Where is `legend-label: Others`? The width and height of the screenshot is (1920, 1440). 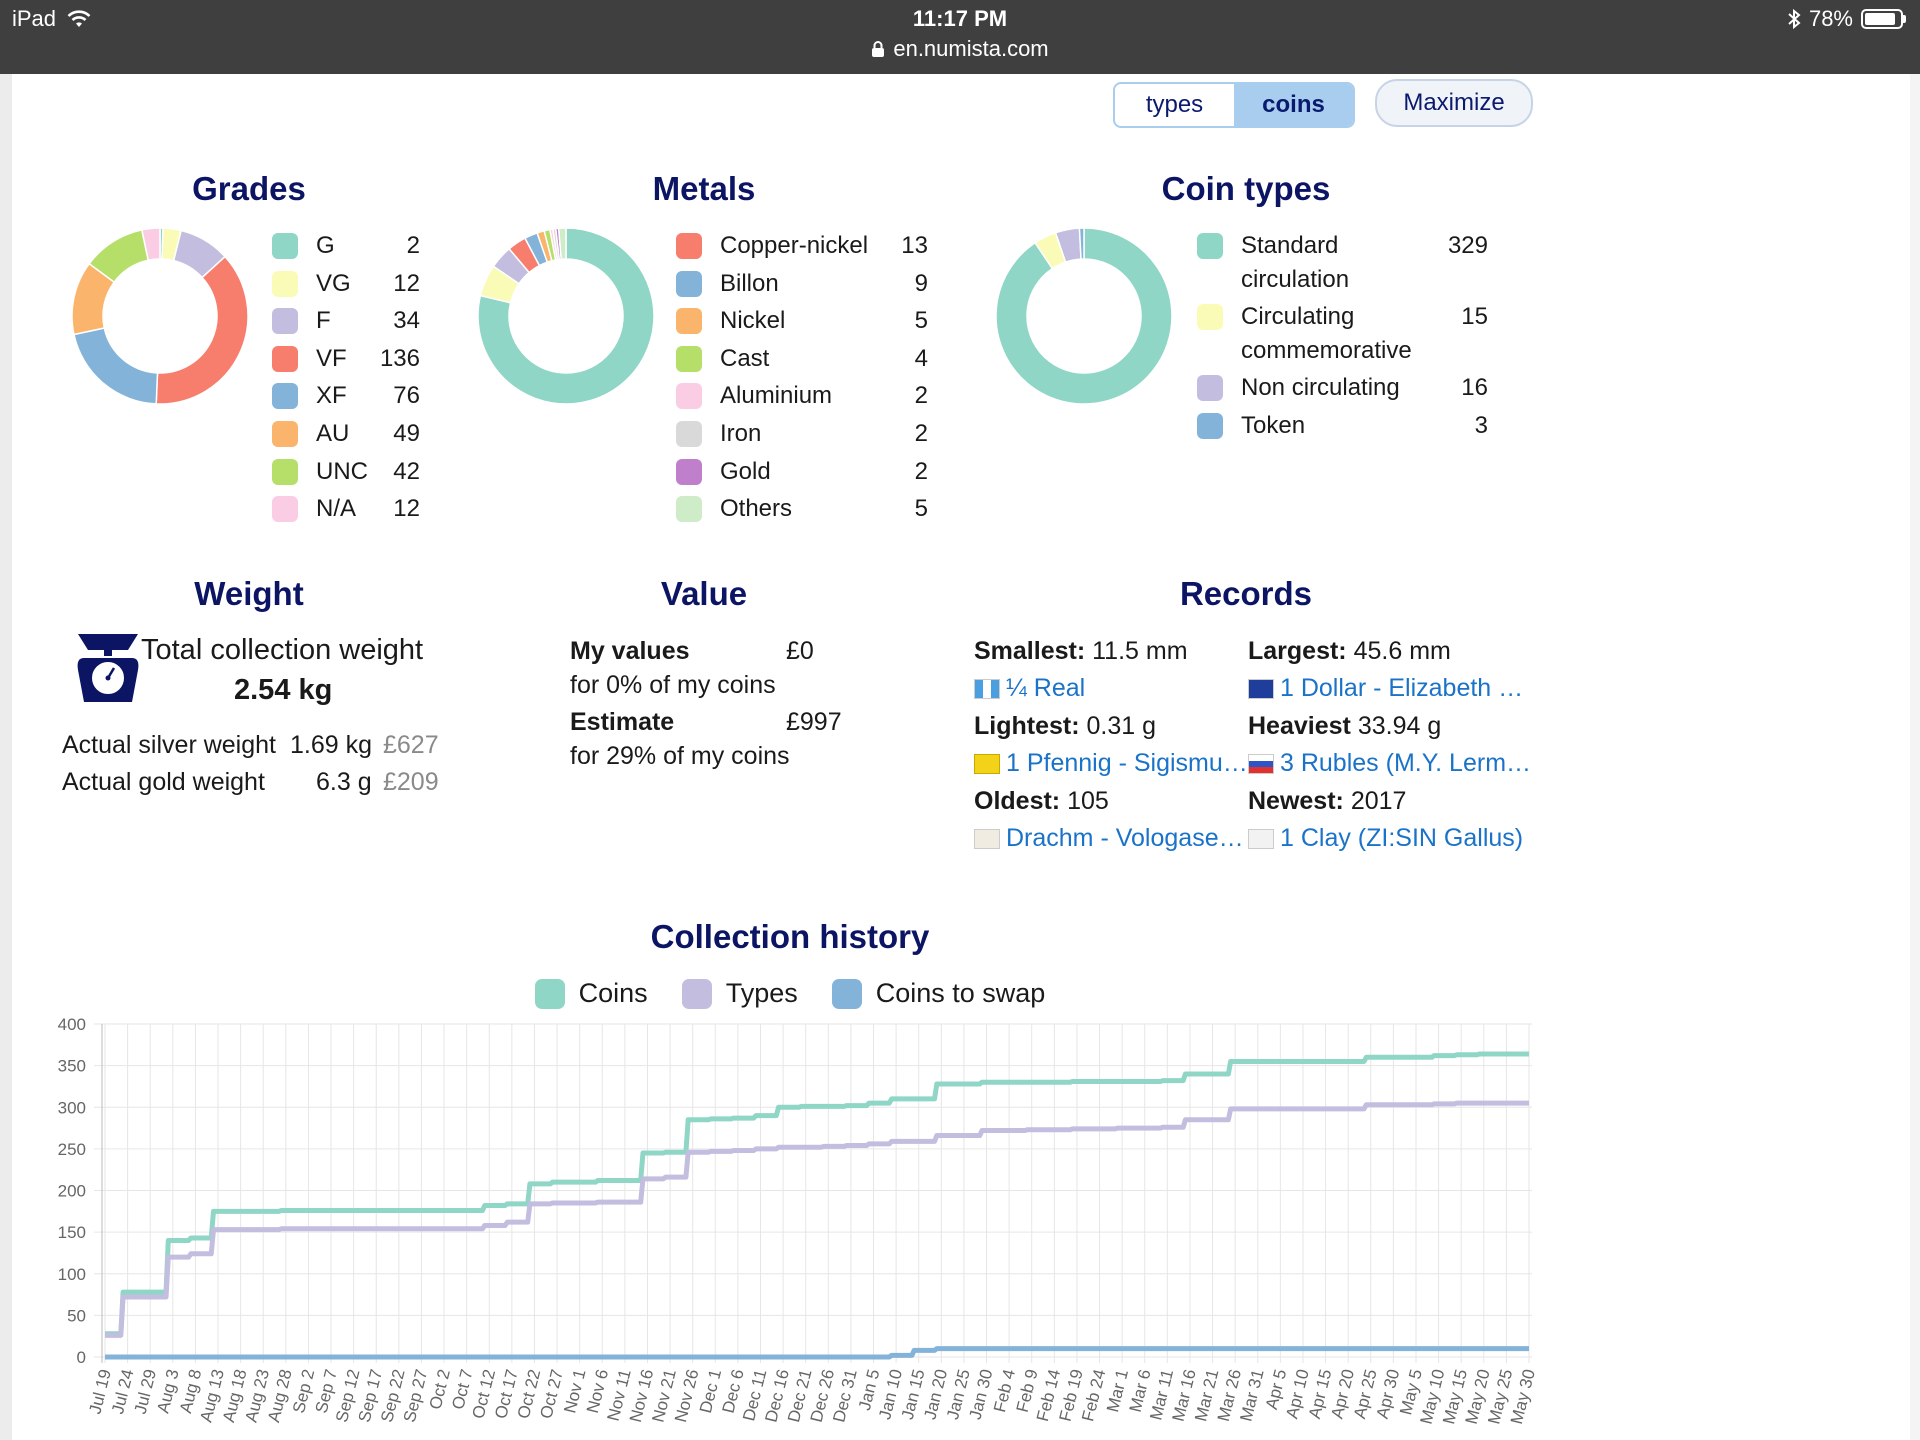
legend-label: Others is located at coordinates (756, 509).